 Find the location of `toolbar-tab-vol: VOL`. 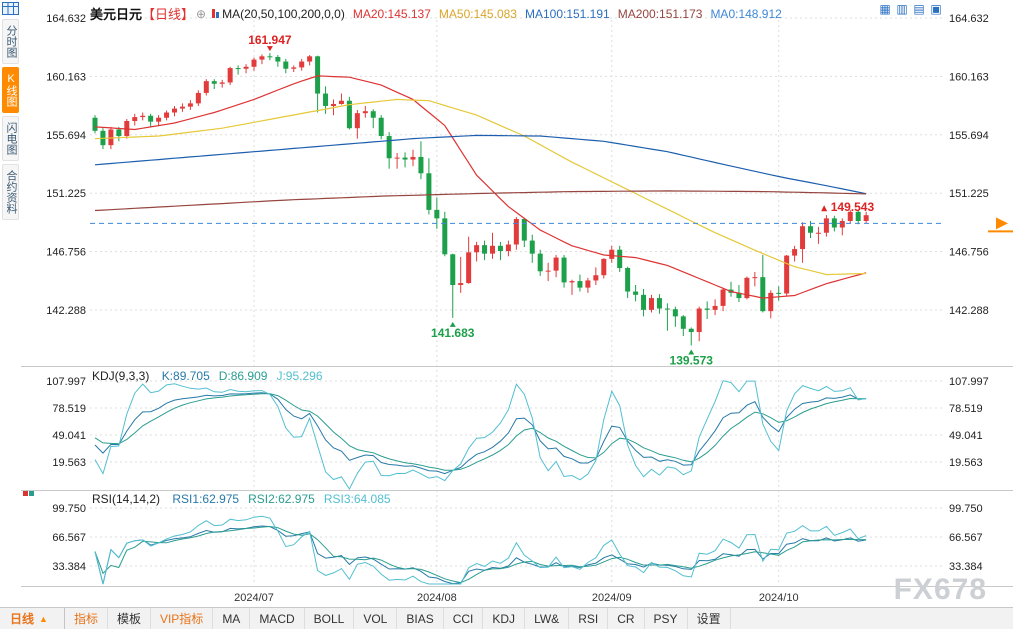

toolbar-tab-vol: VOL is located at coordinates (376, 618).